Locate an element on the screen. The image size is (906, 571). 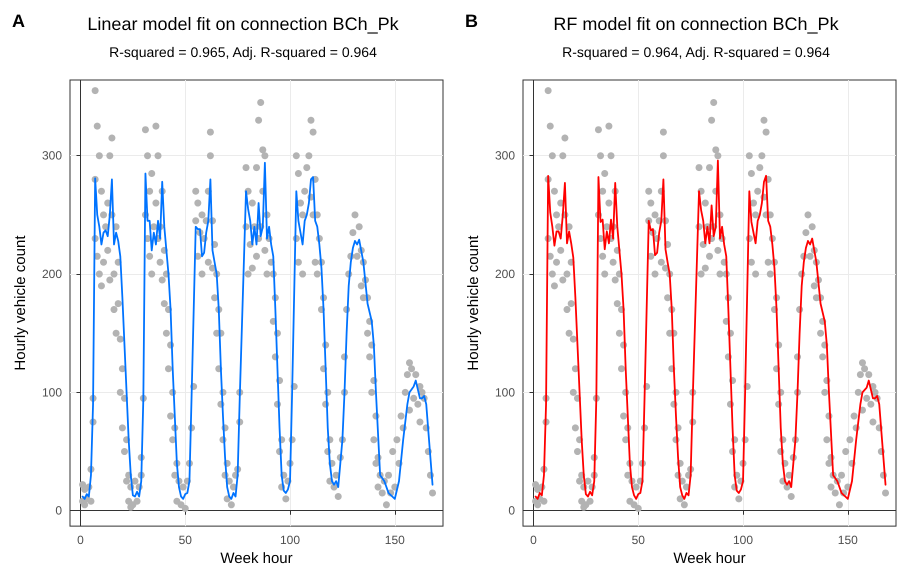
chart-title: Linear model fit on connection BCh_Pk is located at coordinates (243, 24).